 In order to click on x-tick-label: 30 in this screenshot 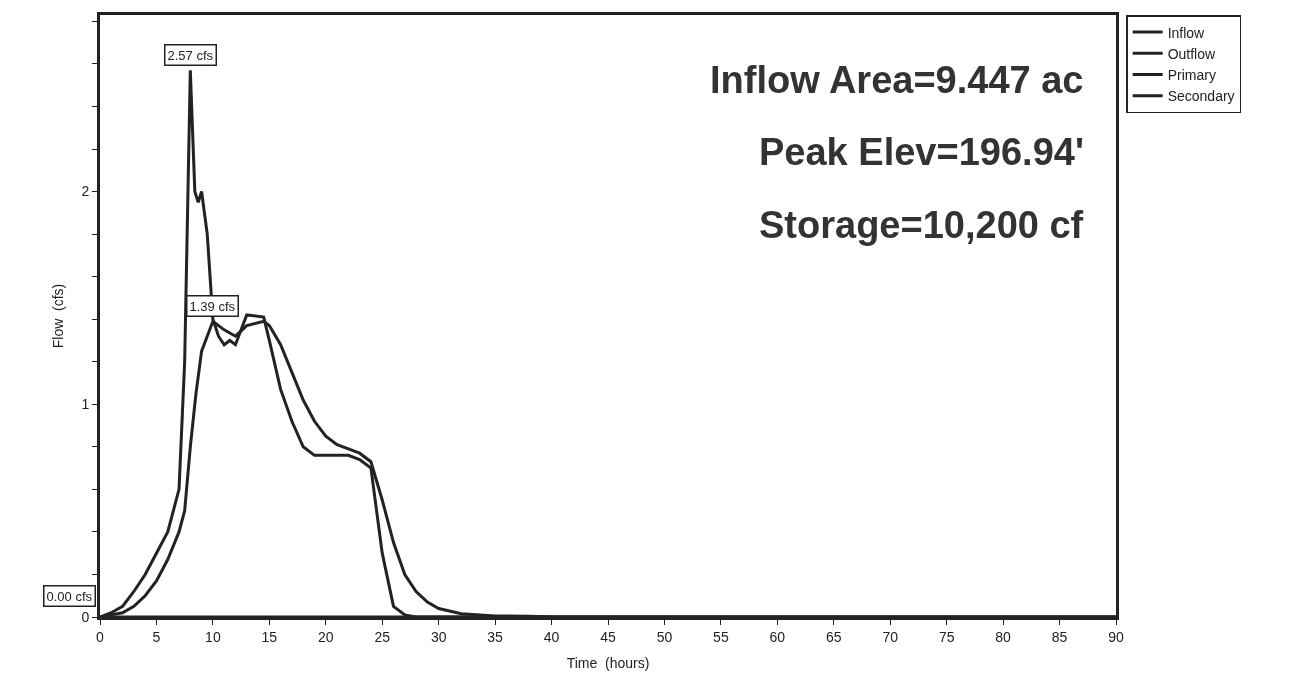, I will do `click(438, 636)`.